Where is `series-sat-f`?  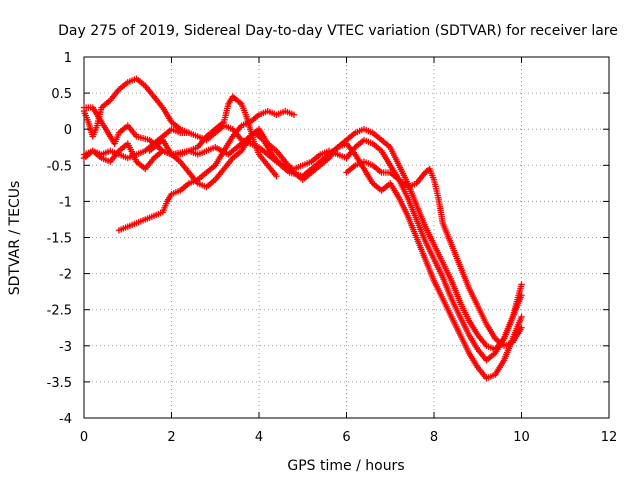
series-sat-f is located at coordinates (136, 144).